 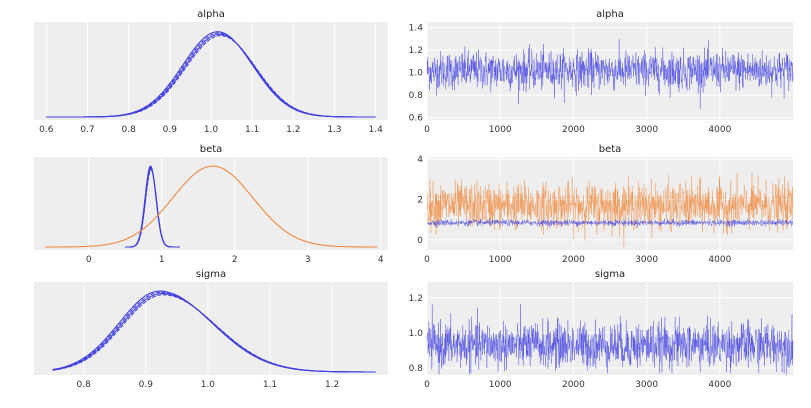 I want to click on x-tick-label: 1.4, so click(x=375, y=130).